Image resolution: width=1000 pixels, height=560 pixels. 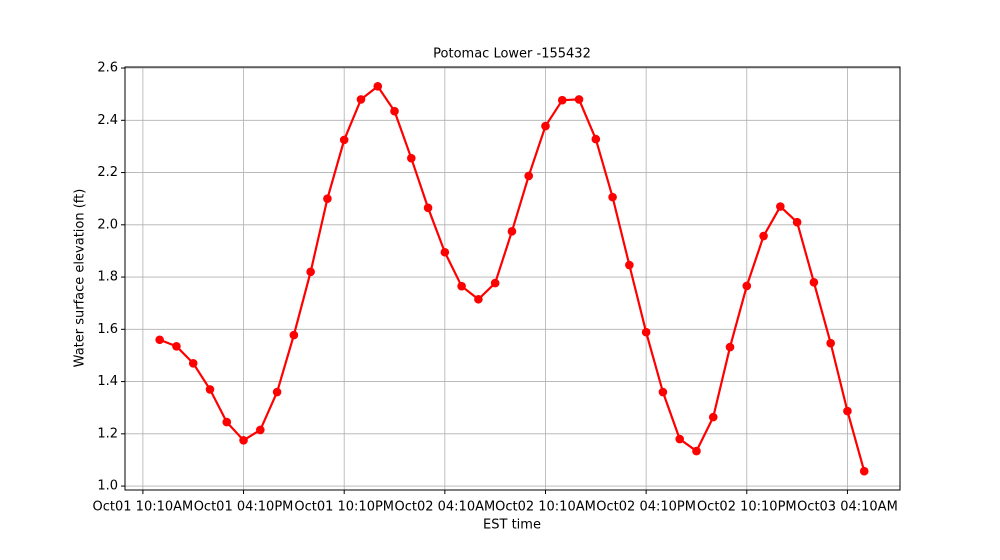 What do you see at coordinates (444, 507) in the screenshot?
I see `x-tick-label: Oct02 04:10AM` at bounding box center [444, 507].